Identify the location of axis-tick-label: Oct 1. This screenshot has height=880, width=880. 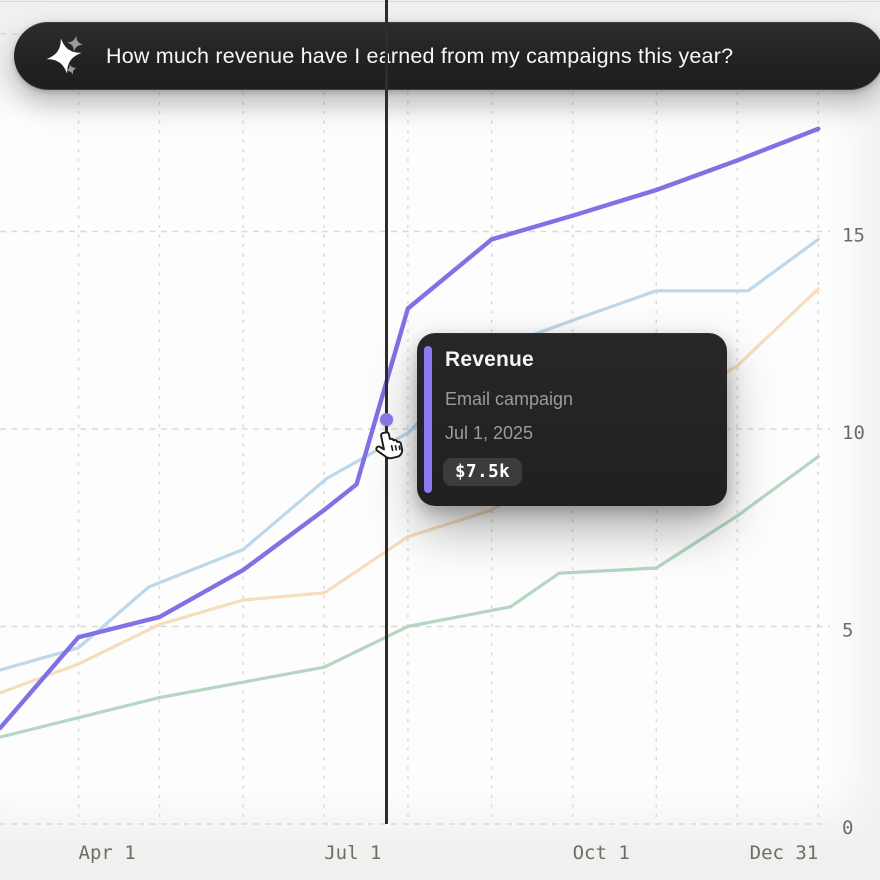
(601, 853).